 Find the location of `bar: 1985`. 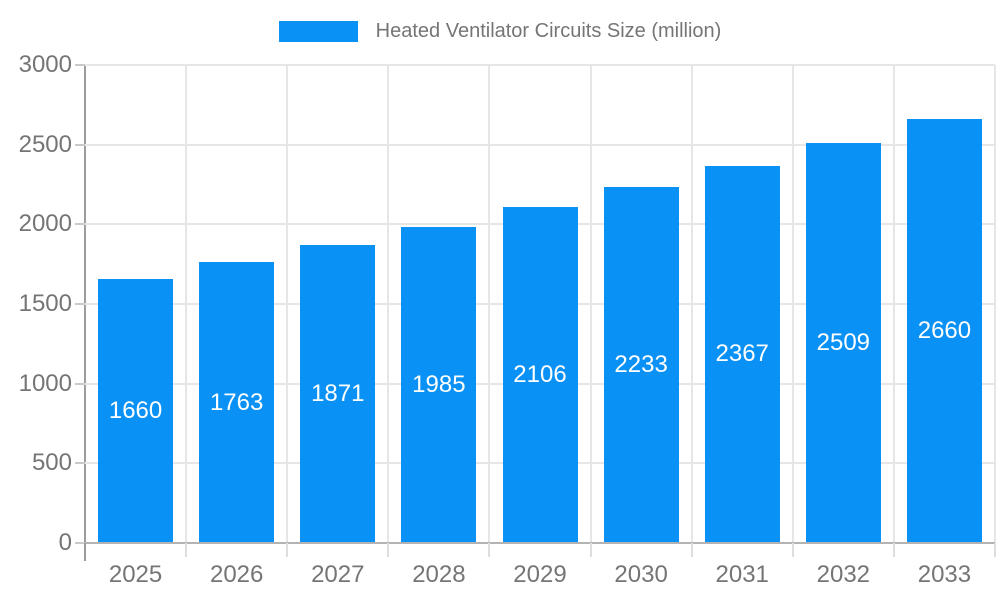

bar: 1985 is located at coordinates (439, 384).